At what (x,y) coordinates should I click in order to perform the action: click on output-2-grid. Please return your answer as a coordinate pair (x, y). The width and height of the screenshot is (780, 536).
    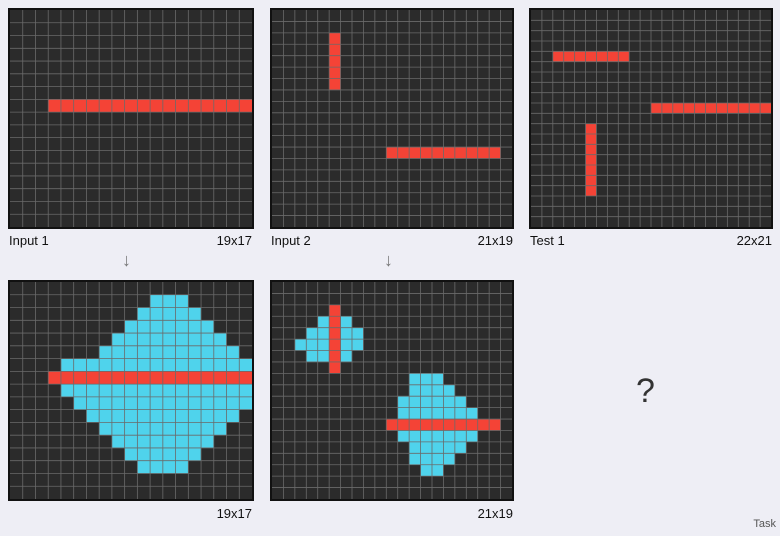
    Looking at the image, I should click on (392, 390).